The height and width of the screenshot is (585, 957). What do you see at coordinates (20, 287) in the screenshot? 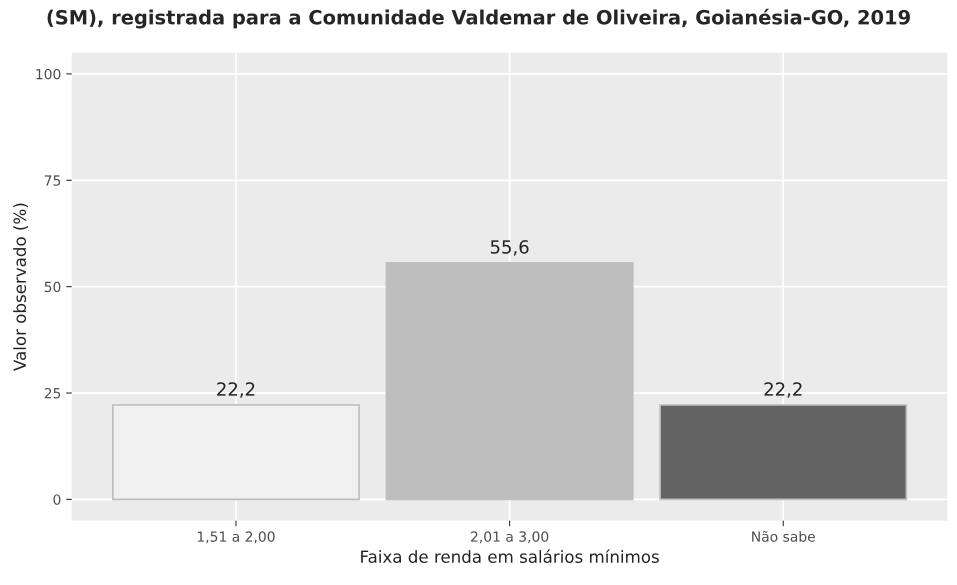
I see `y-axis-title: Valor observado (%)` at bounding box center [20, 287].